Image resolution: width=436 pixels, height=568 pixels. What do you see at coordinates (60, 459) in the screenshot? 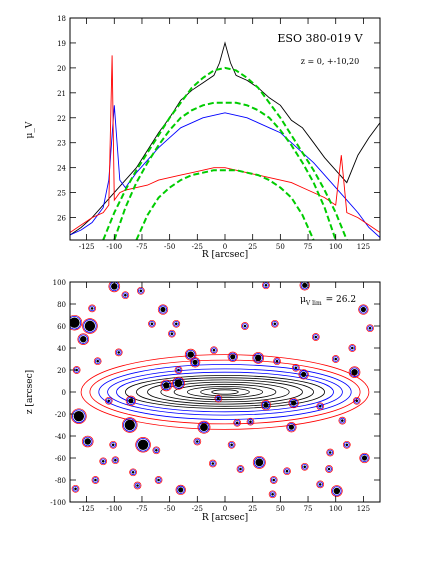
I see `contour-y-tick-label: -60` at bounding box center [60, 459].